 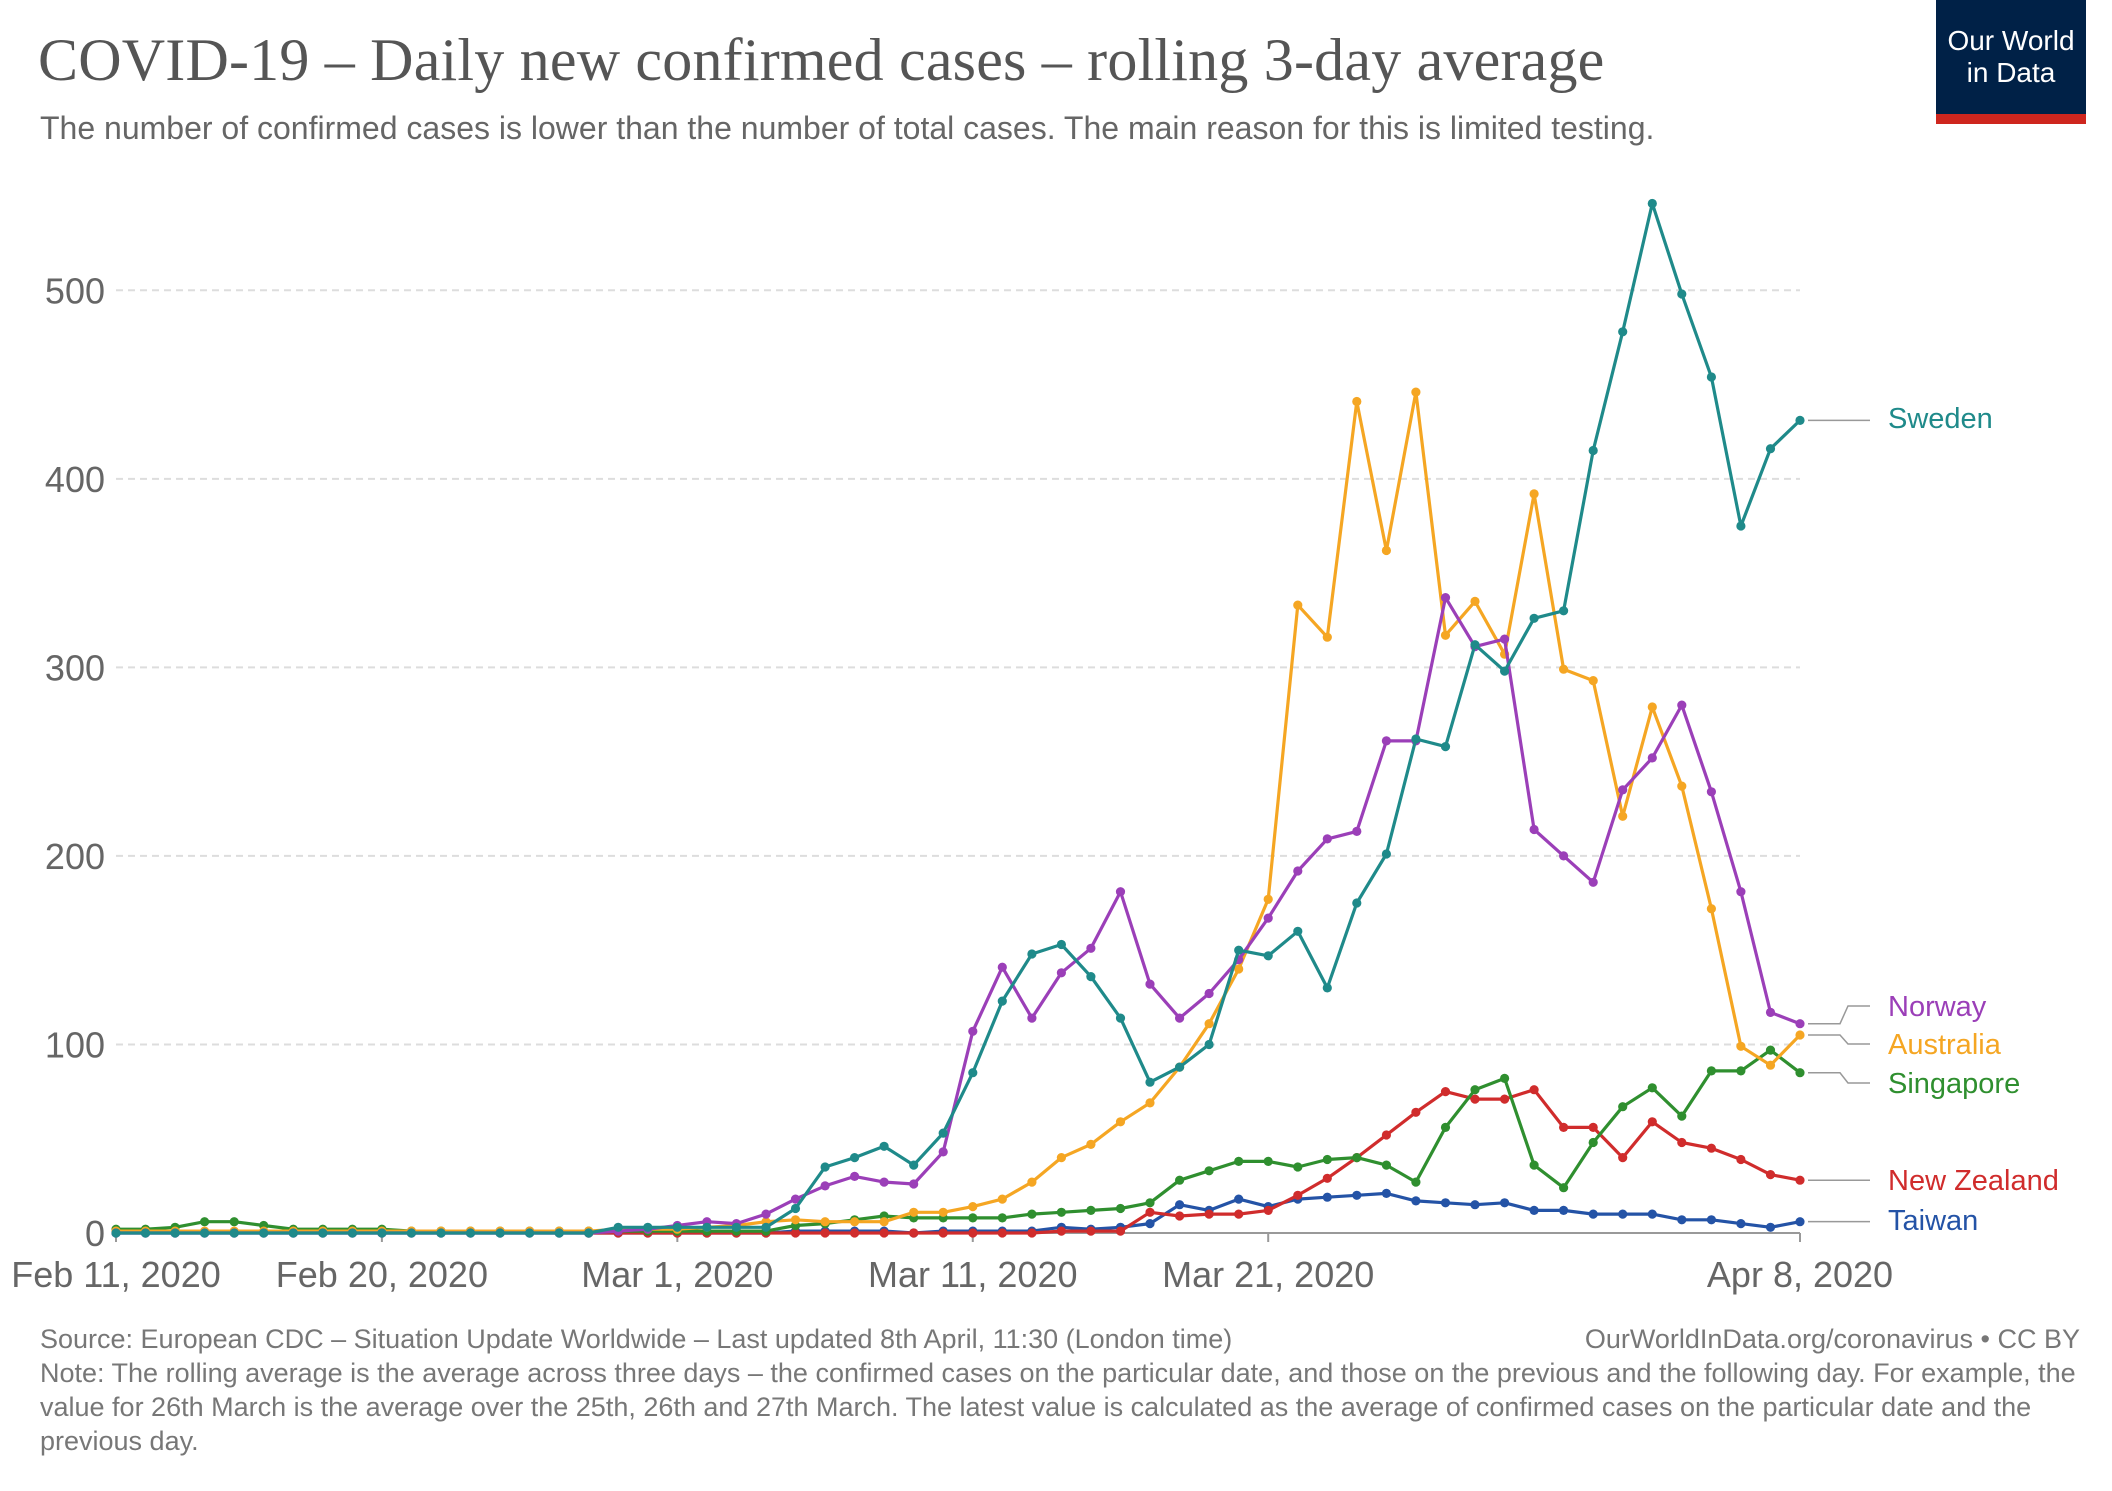 I want to click on series-line-singapore, so click(x=958, y=1140).